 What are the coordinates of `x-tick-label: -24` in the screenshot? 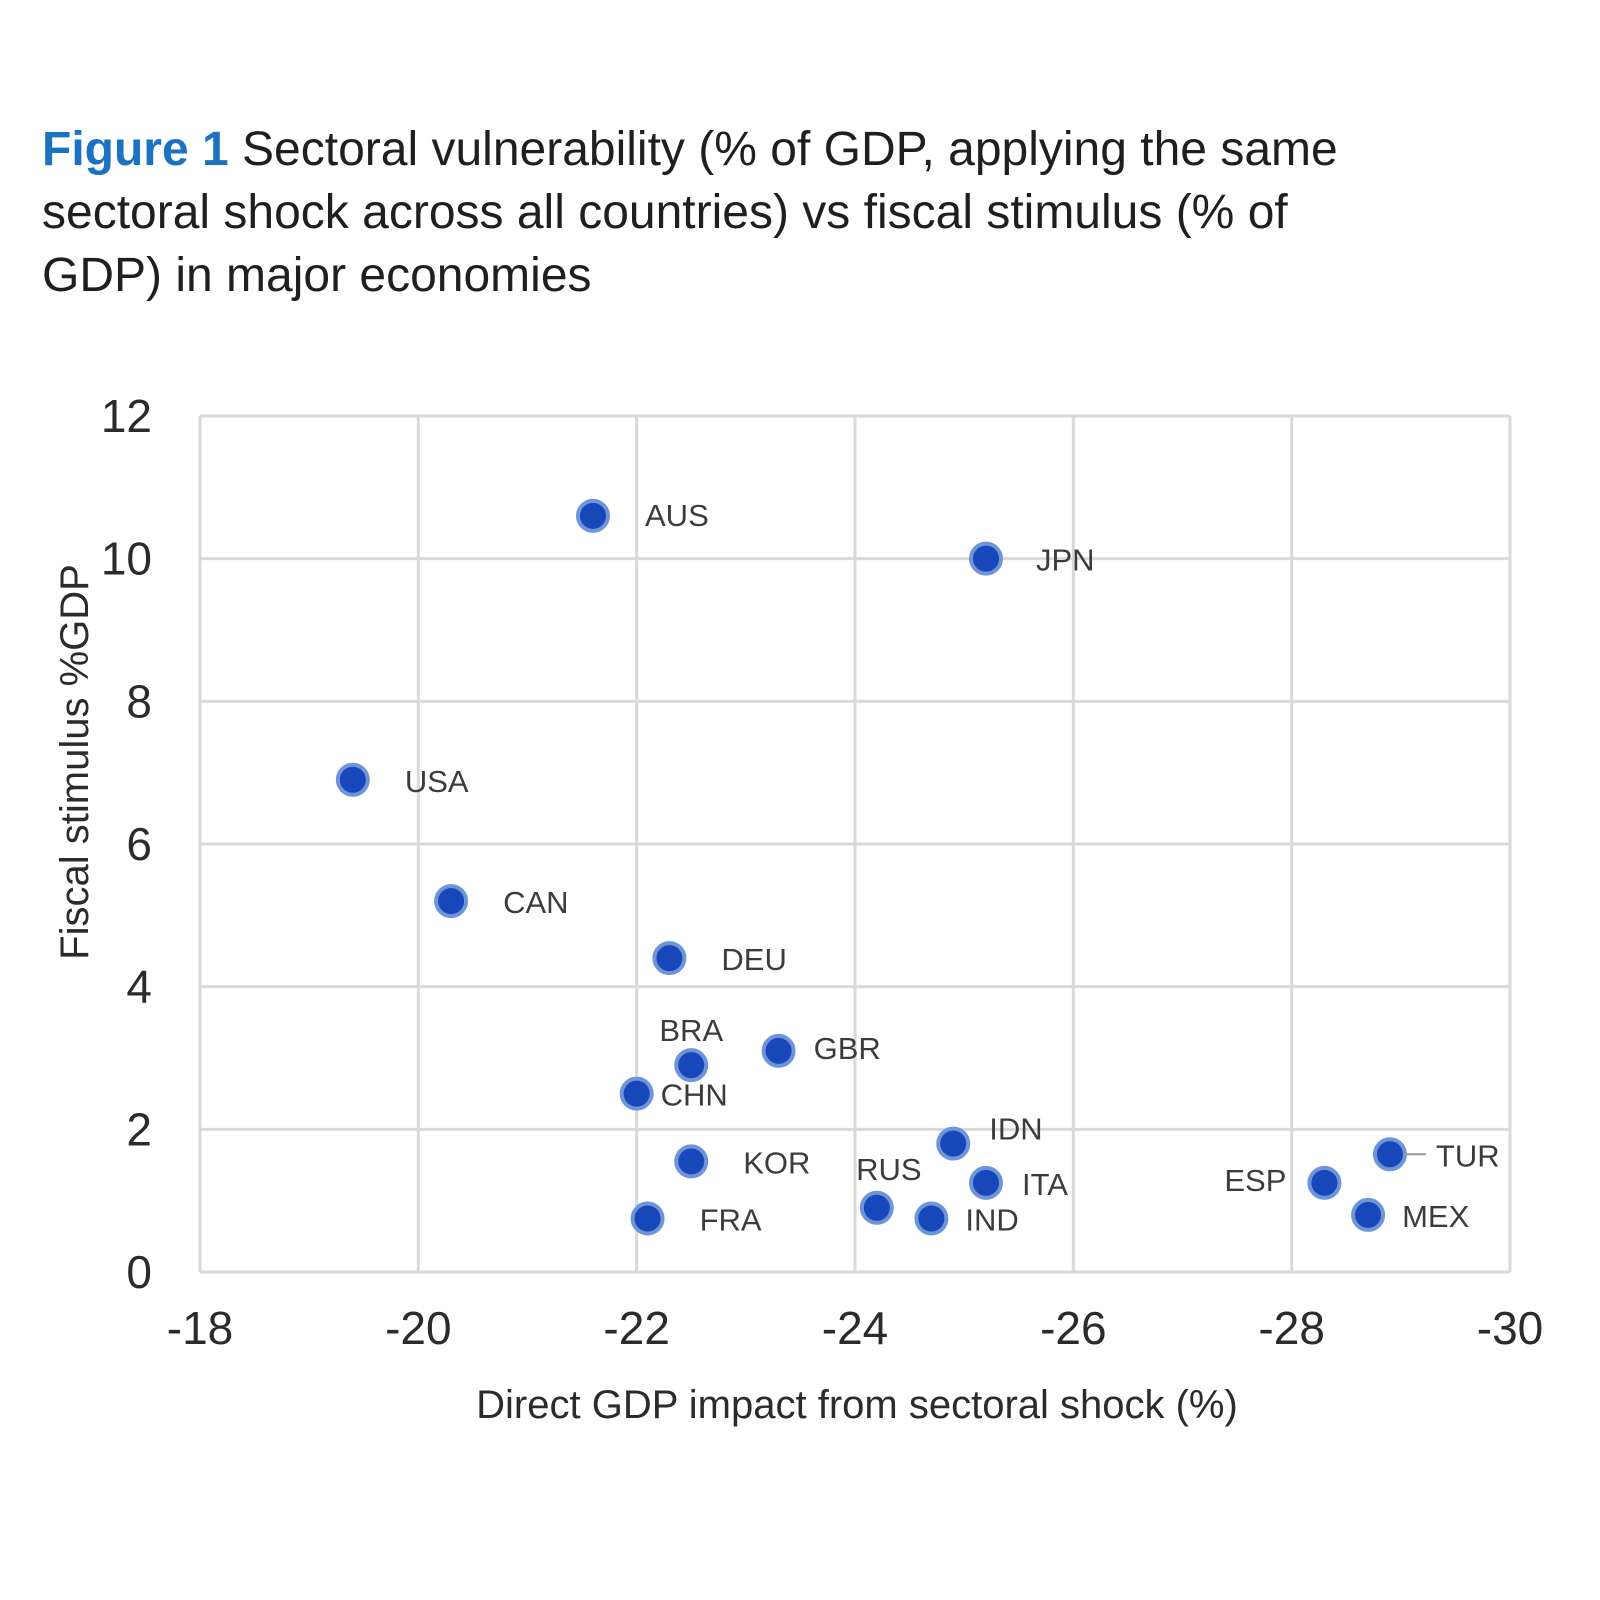 It's located at (855, 1328).